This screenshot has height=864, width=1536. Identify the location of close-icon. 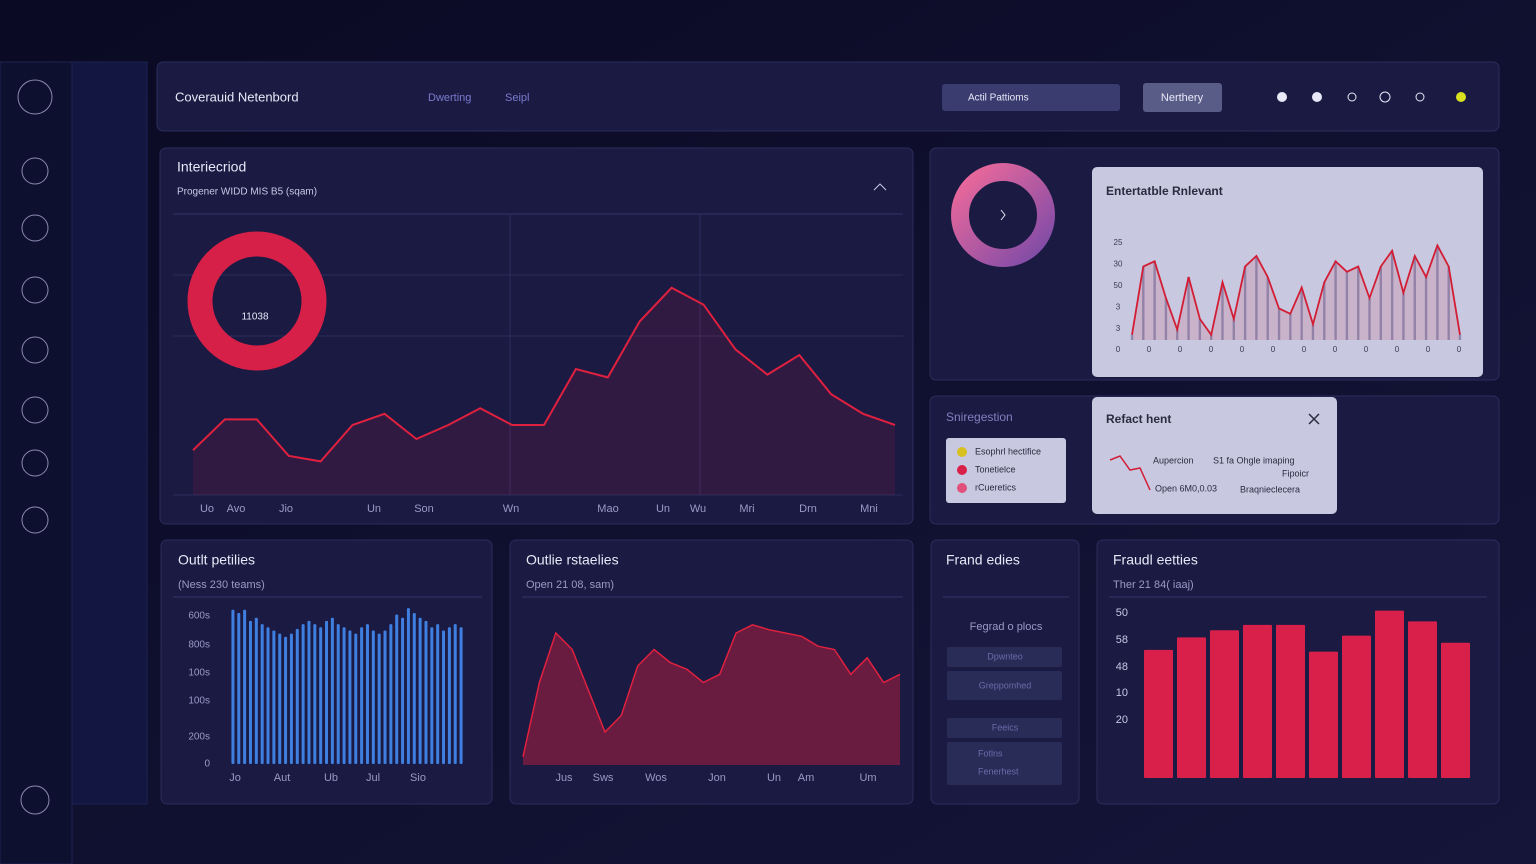
(1314, 419).